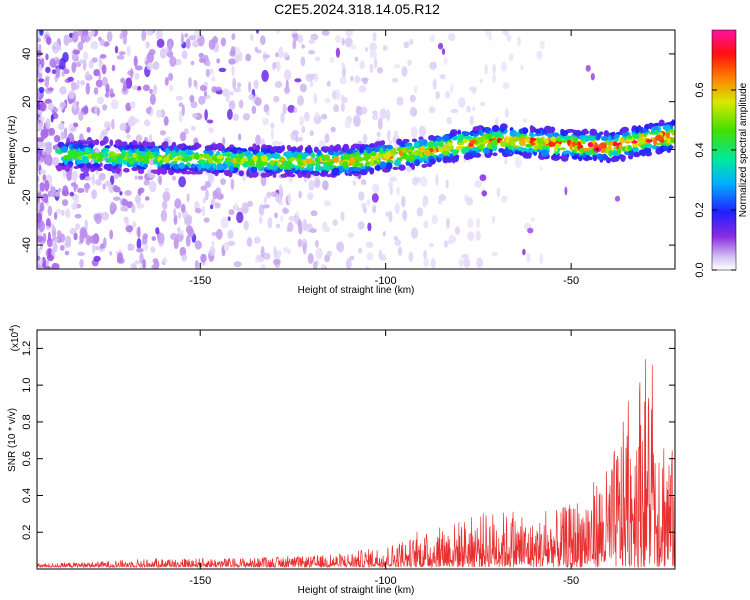 The width and height of the screenshot is (750, 600). What do you see at coordinates (700, 269) in the screenshot?
I see `colorbar-tick-label: 0.0` at bounding box center [700, 269].